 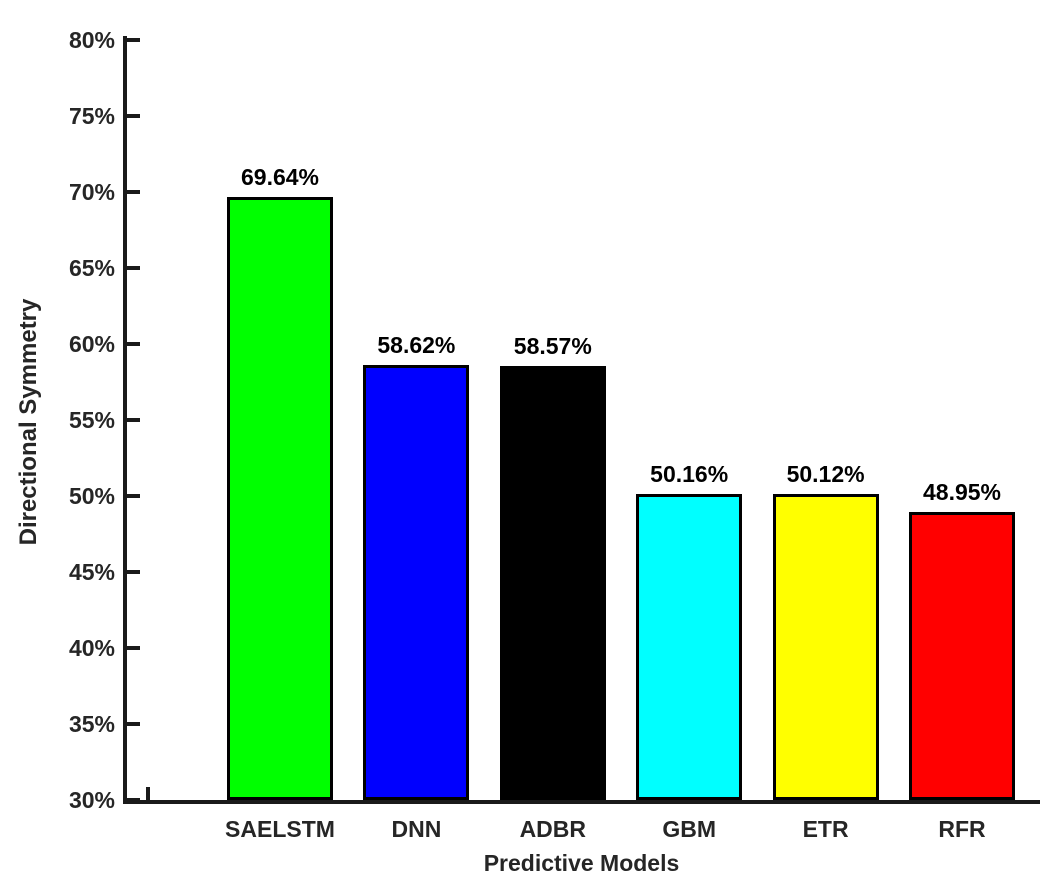 What do you see at coordinates (552, 582) in the screenshot?
I see `bar-adbr` at bounding box center [552, 582].